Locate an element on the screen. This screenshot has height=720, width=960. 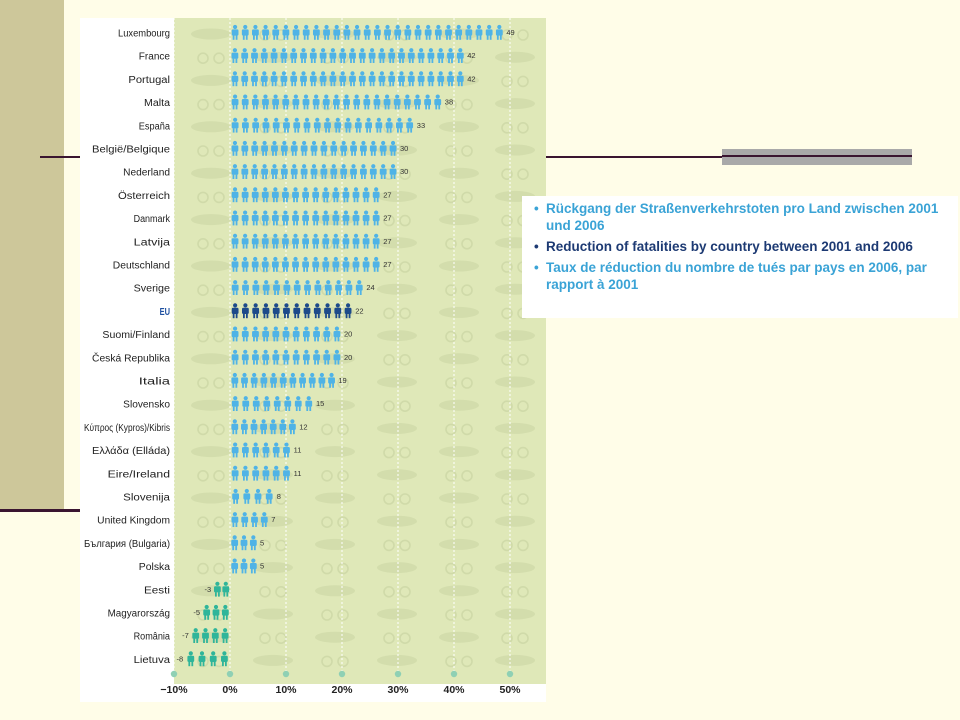
sidebar-panel is located at coordinates (32, 256).